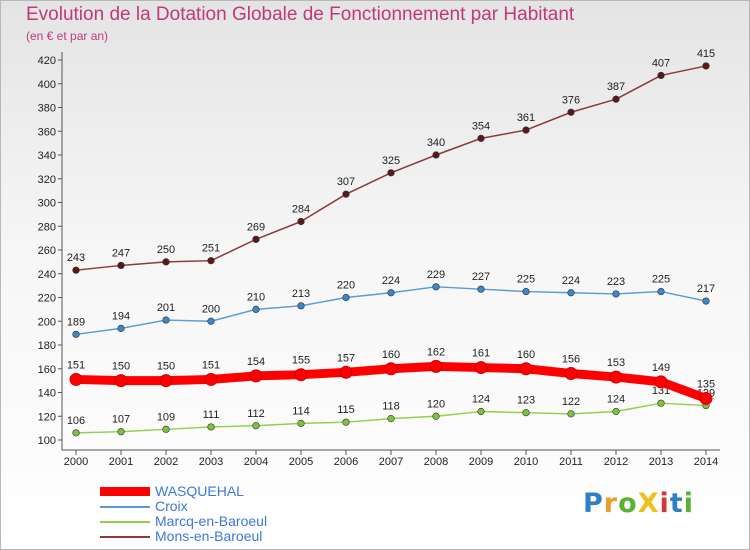  Describe the element at coordinates (481, 400) in the screenshot. I see `data-label-marcq-en-baroeul: 124` at that location.